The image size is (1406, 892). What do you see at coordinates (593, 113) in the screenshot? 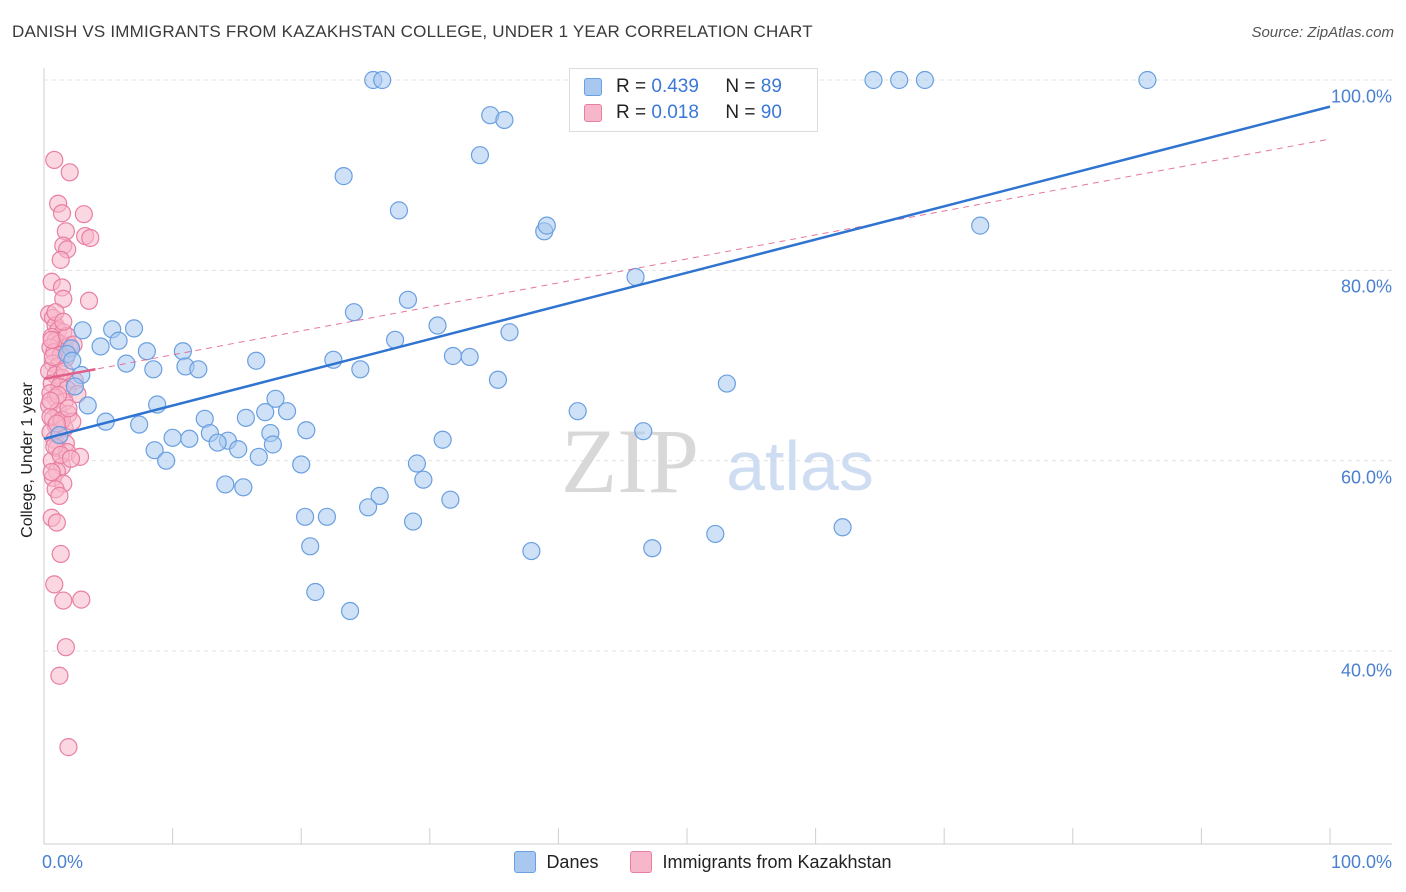
I see `kazakhstan-swatch` at bounding box center [593, 113].